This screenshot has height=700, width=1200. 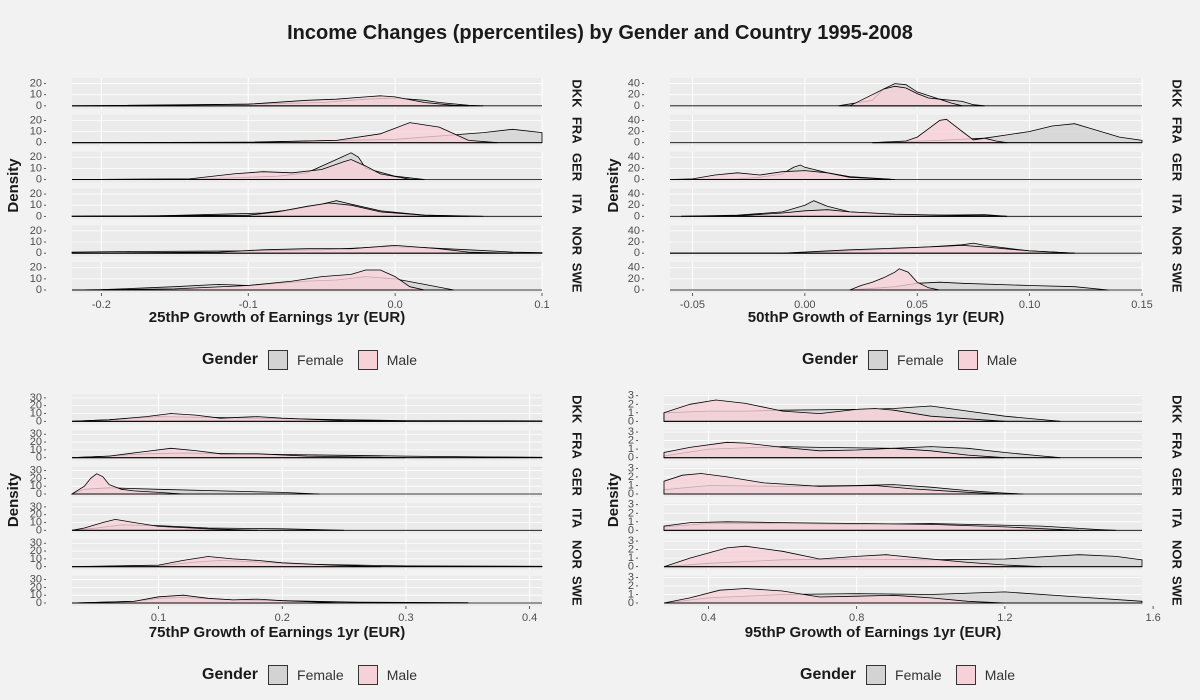 What do you see at coordinates (1029, 305) in the screenshot?
I see `x-tick-label: 0.10` at bounding box center [1029, 305].